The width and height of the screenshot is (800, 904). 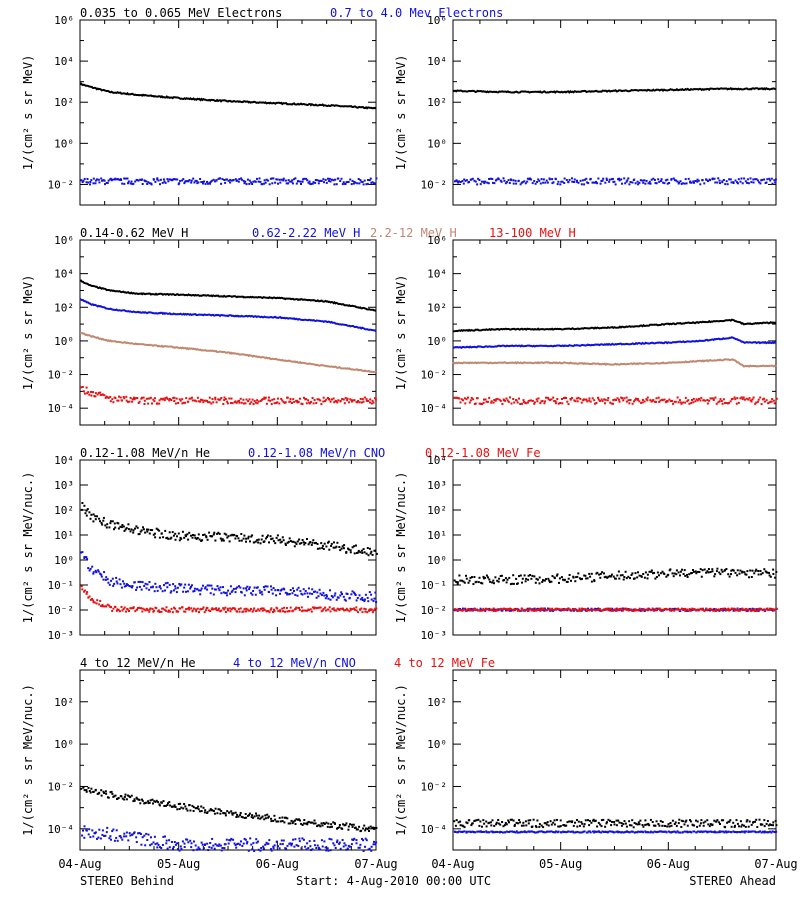 I want to click on y-tick-label: 10³, so click(x=437, y=485).